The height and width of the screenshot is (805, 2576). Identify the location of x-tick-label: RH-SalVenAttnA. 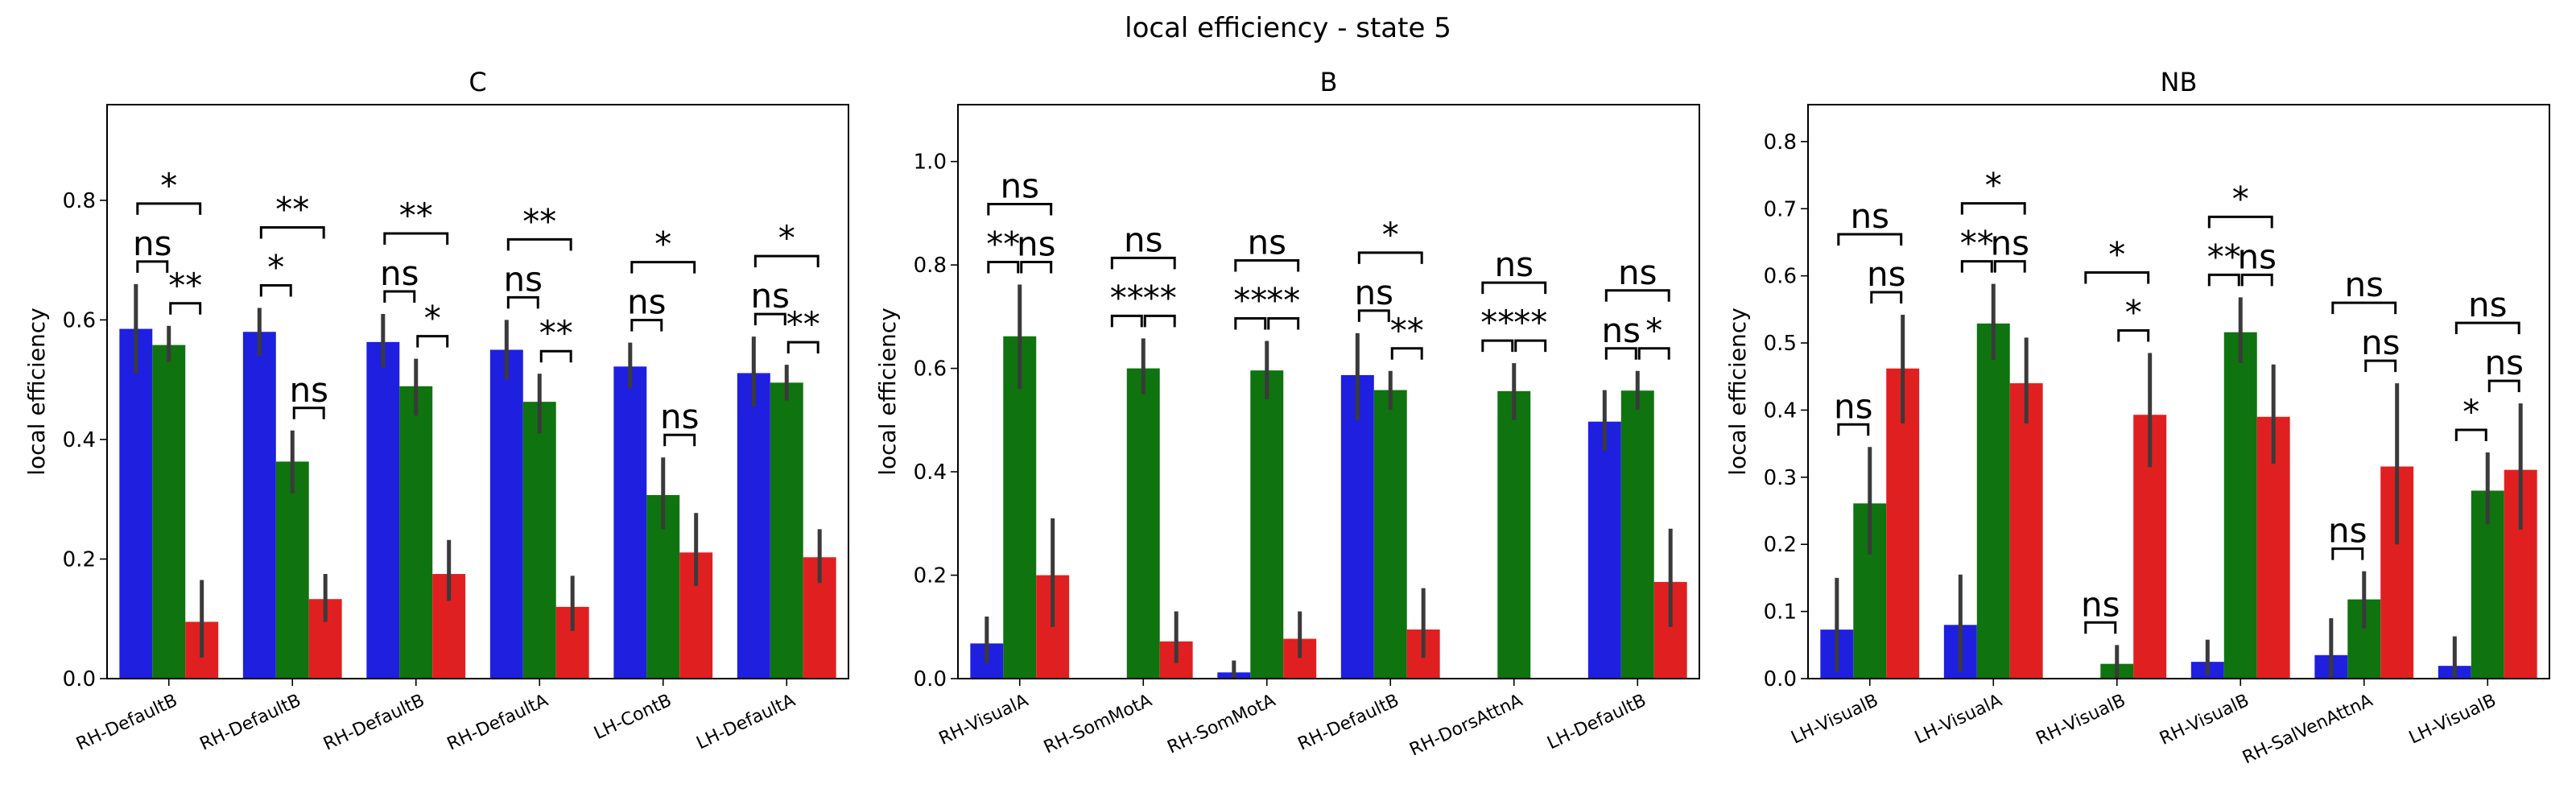
(2308, 730).